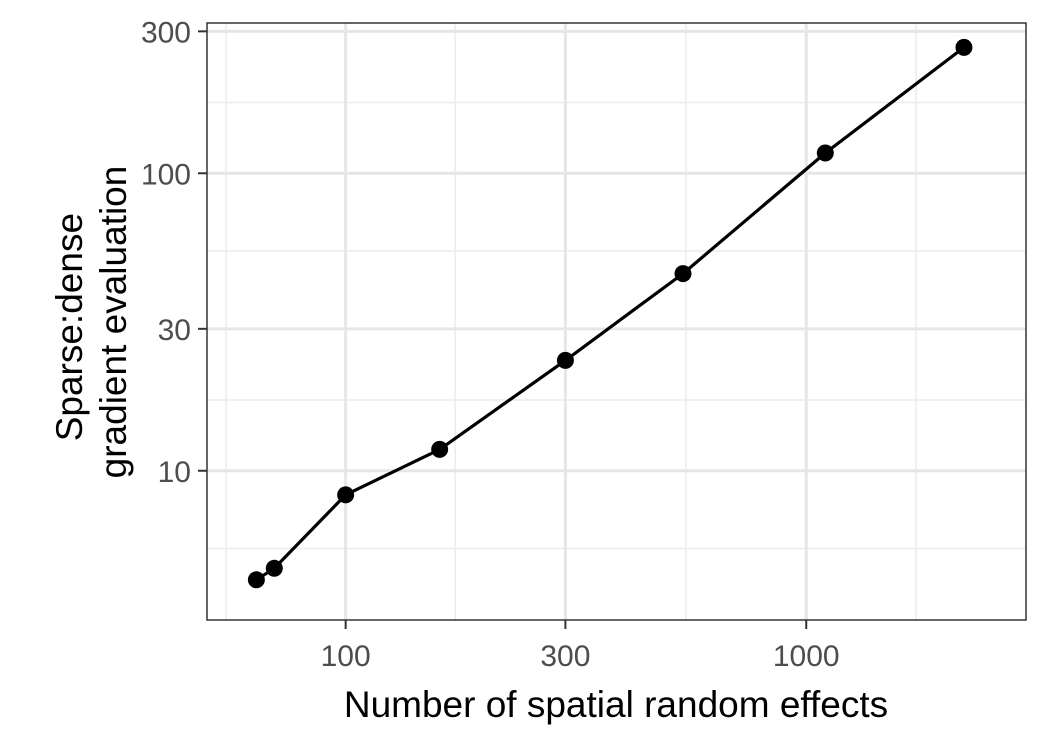 This screenshot has height=750, width=1050. I want to click on y-tick-label: 10, so click(174, 472).